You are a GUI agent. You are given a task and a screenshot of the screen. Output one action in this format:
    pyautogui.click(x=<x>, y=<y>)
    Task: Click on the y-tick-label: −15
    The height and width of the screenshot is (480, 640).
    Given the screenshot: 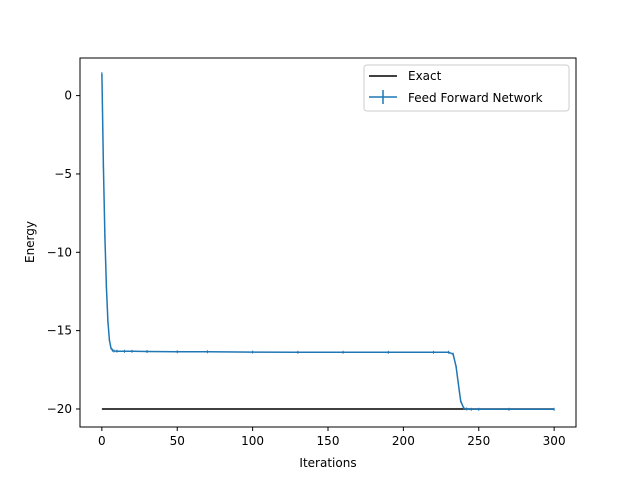 What is the action you would take?
    pyautogui.click(x=59, y=331)
    